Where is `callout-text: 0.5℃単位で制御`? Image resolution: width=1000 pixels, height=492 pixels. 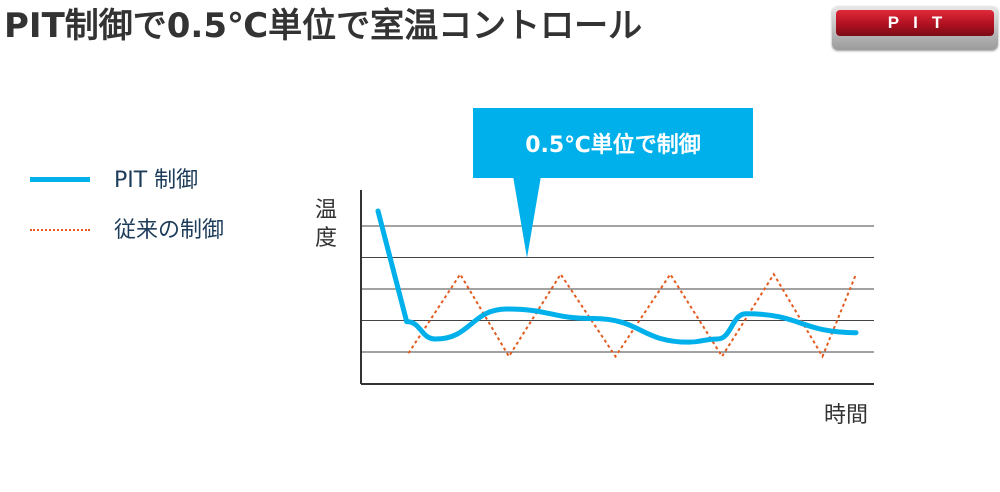
callout-text: 0.5℃単位で制御 is located at coordinates (613, 145).